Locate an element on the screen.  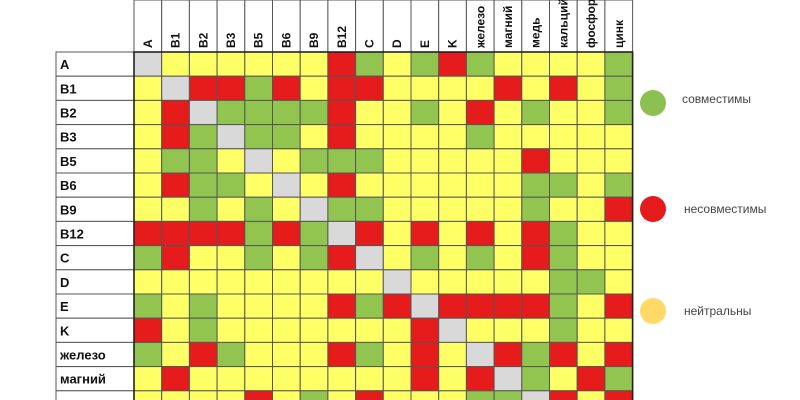
row-label: магний is located at coordinates (83, 379).